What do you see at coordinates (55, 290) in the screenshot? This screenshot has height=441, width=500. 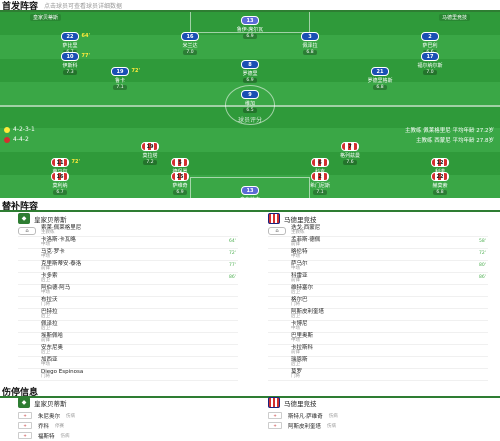 I see `sub-name-block: 阿伯德·阿马 中场` at bounding box center [55, 290].